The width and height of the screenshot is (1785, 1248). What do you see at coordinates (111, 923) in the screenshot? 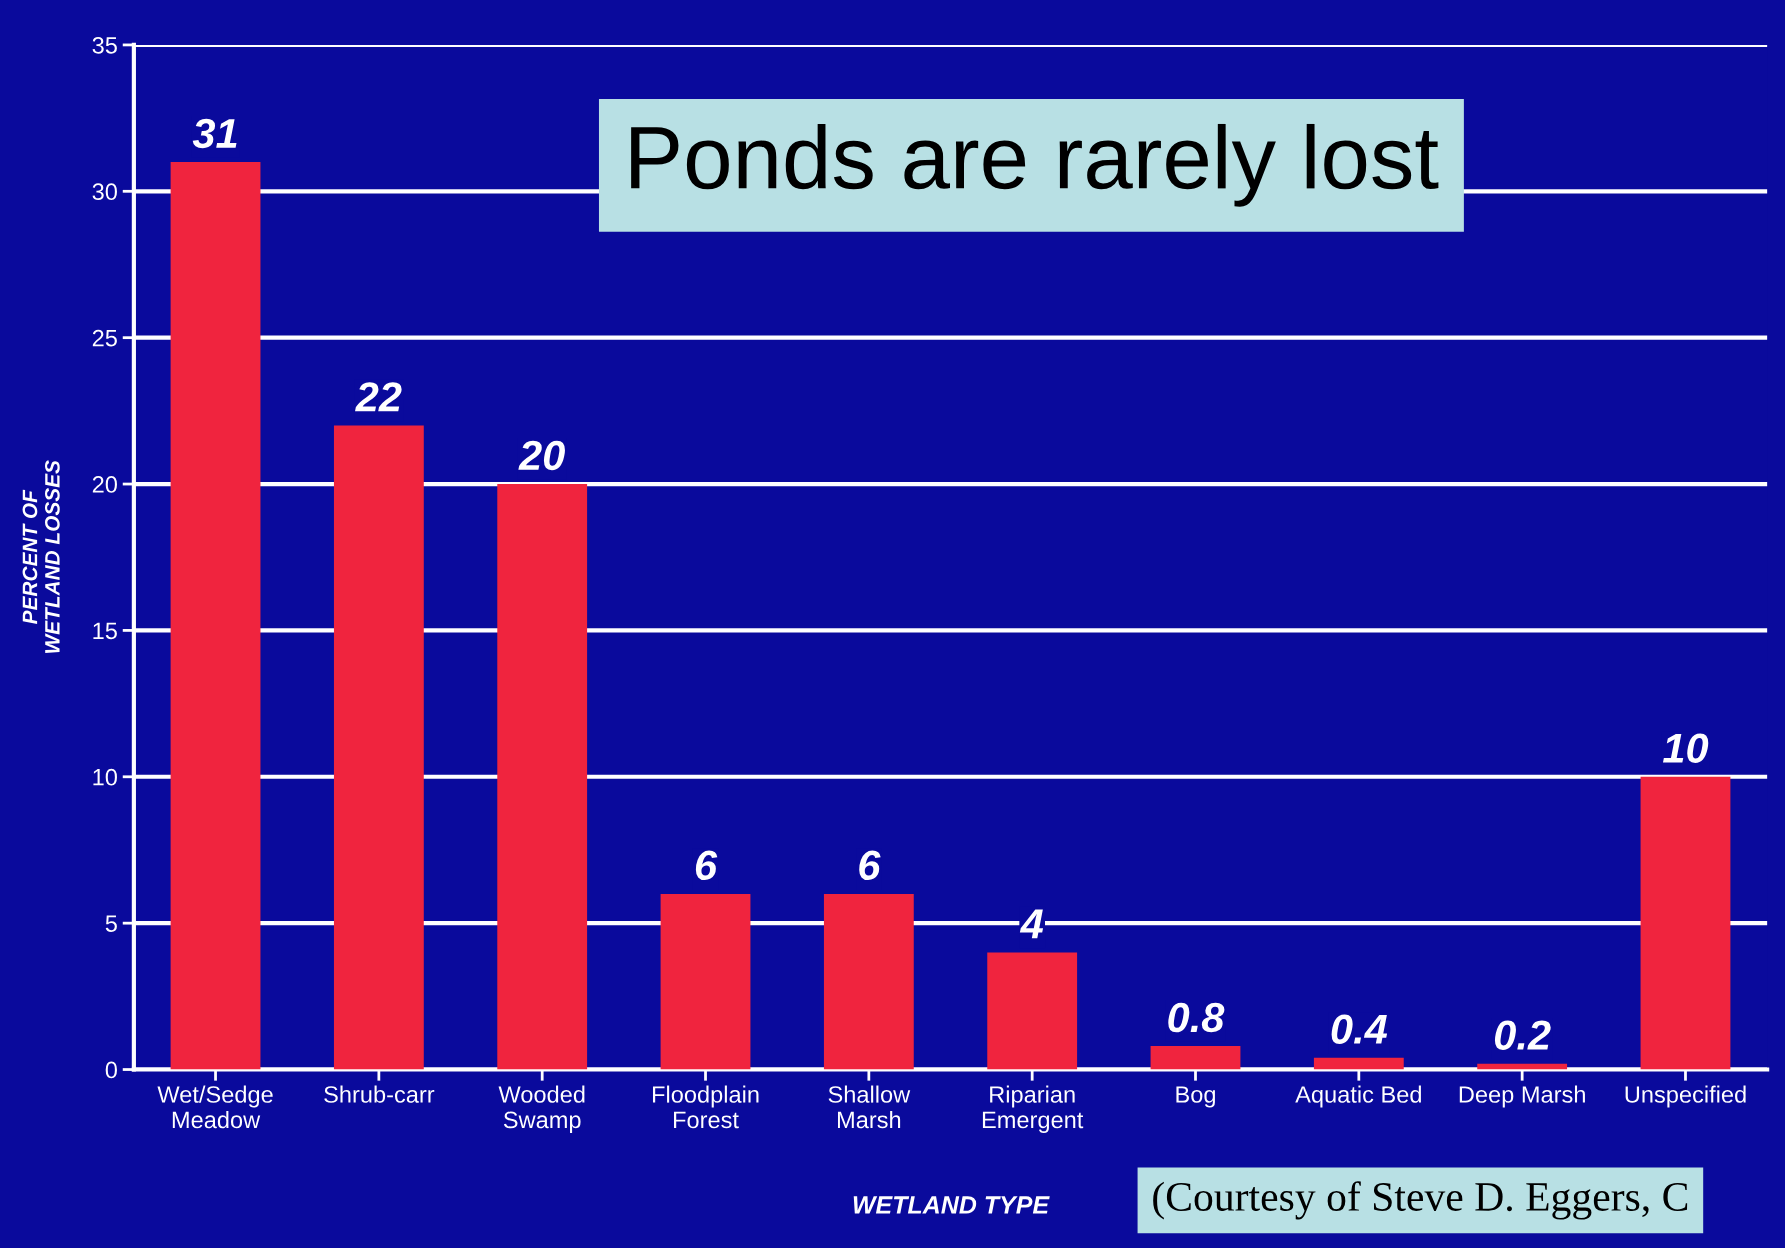
I see `y-tick-label: 5` at bounding box center [111, 923].